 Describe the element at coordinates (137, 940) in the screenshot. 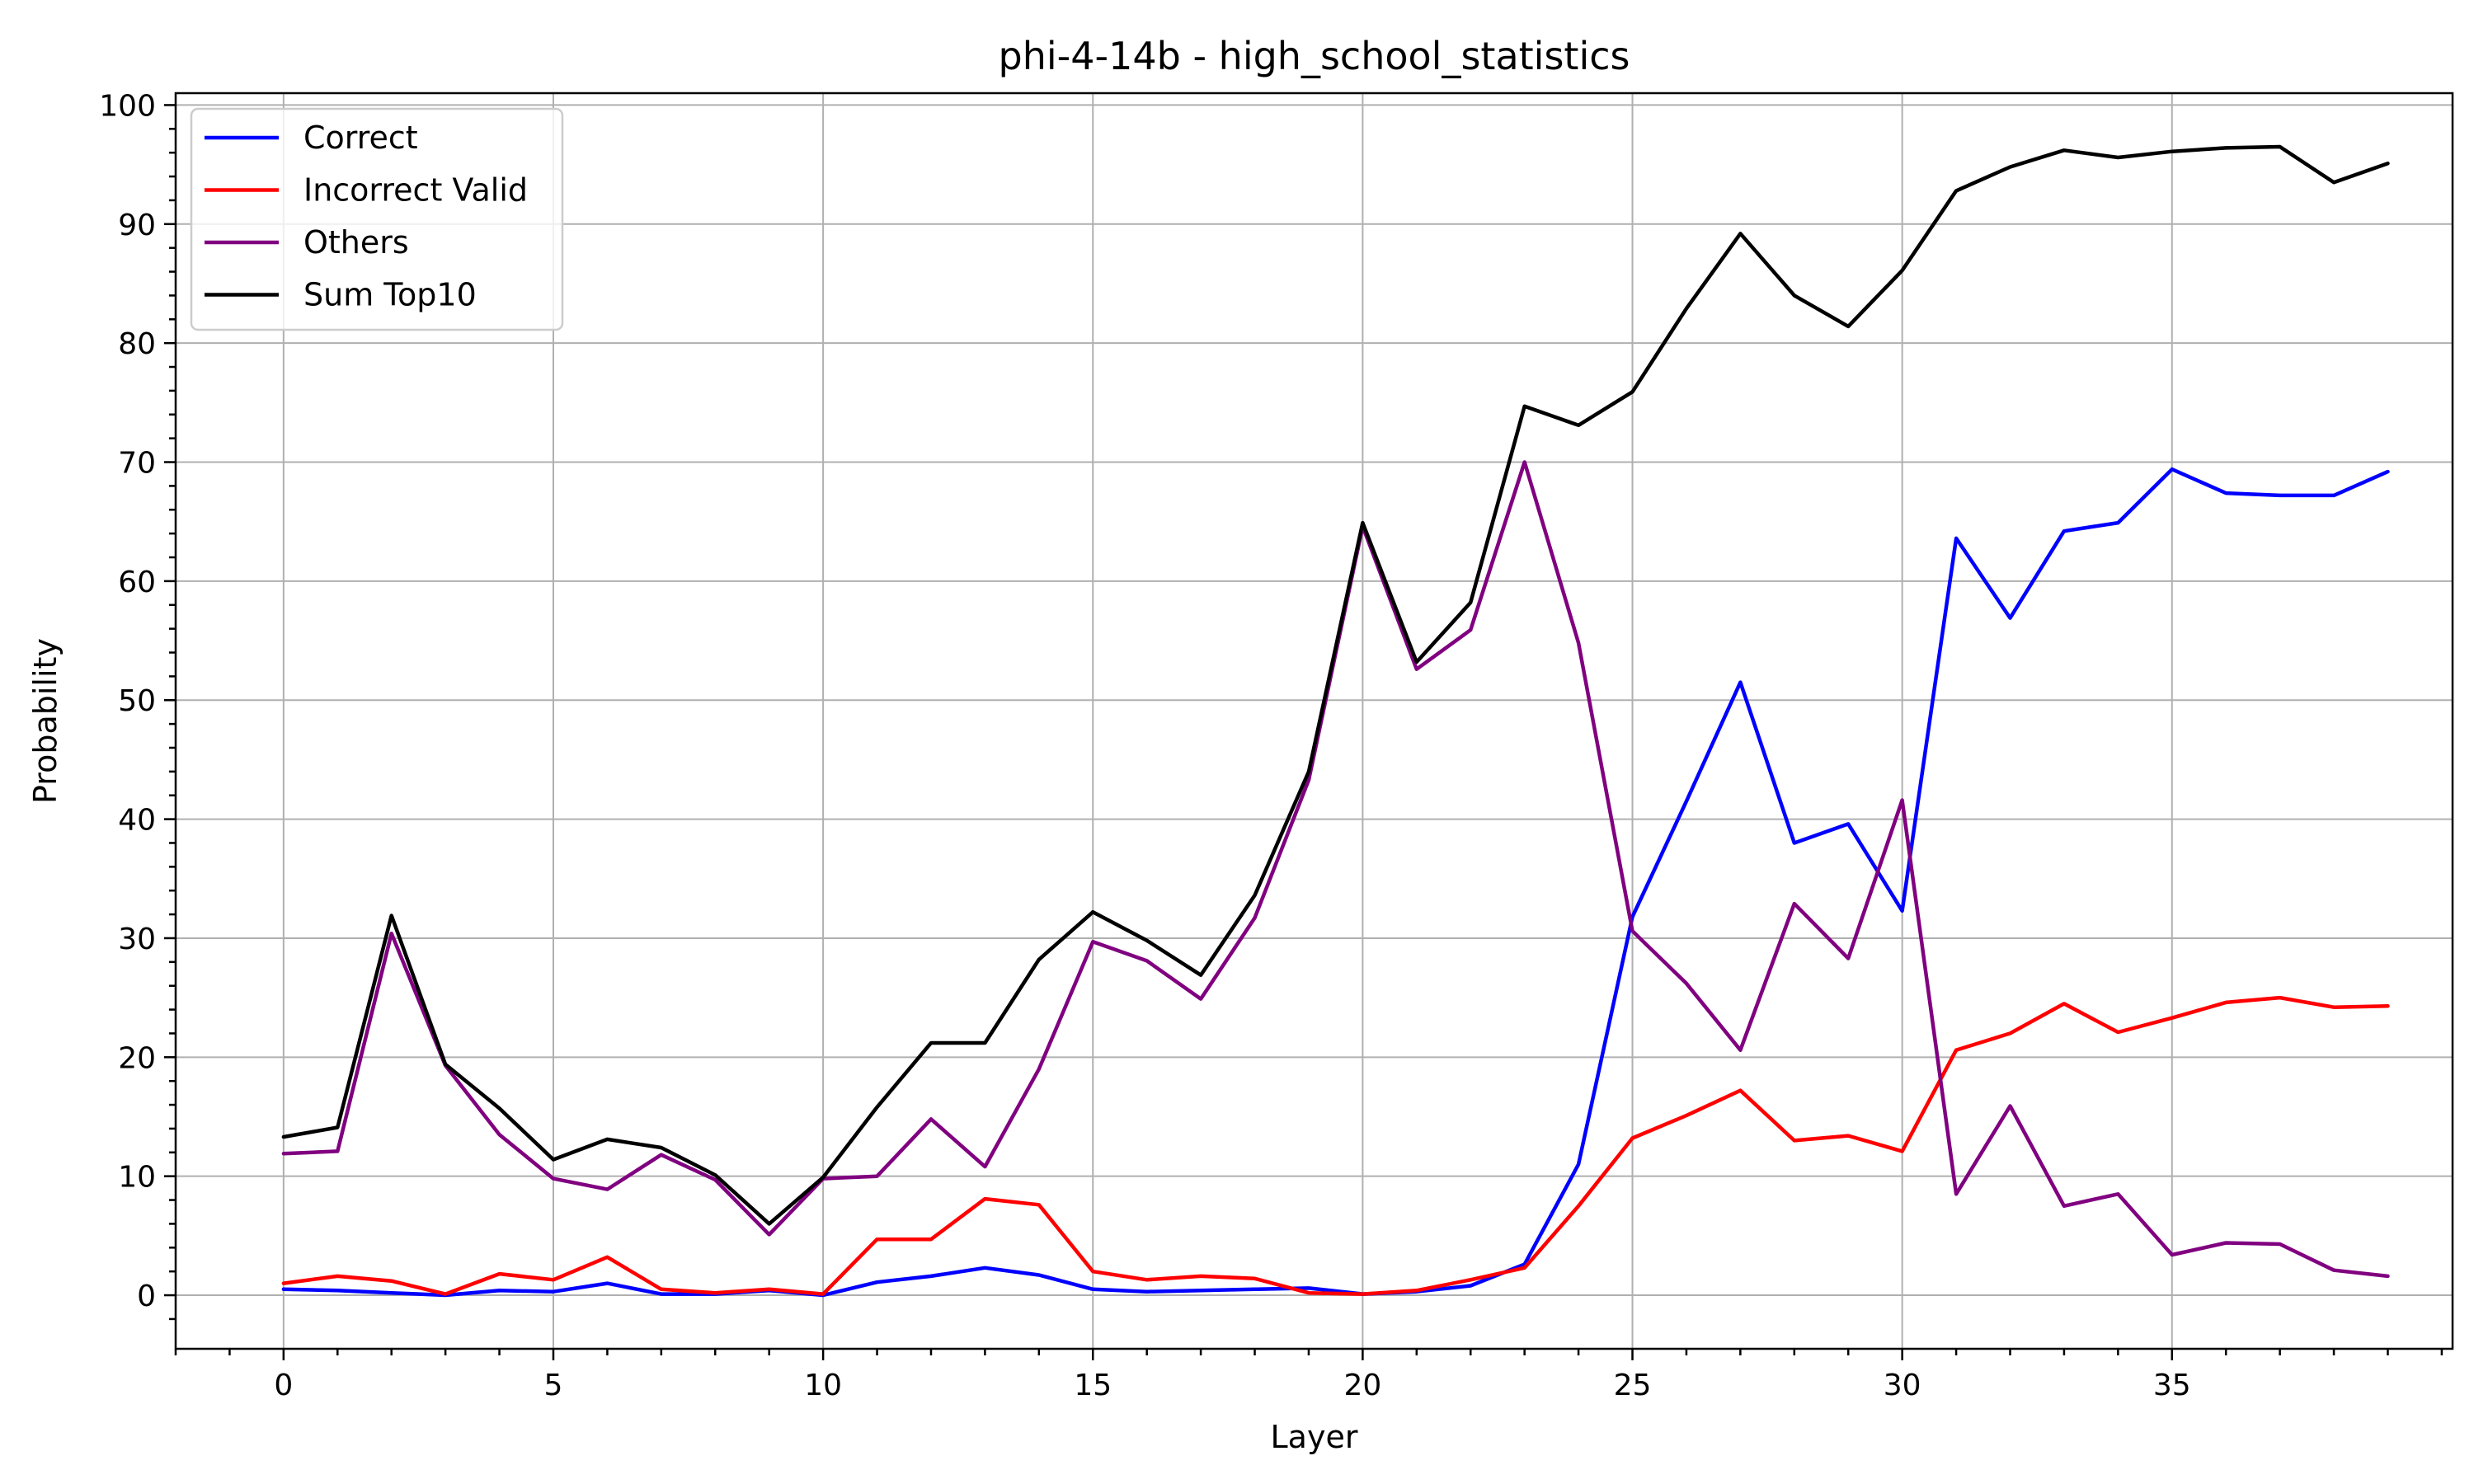

I see `y-tick-label: 30` at that location.